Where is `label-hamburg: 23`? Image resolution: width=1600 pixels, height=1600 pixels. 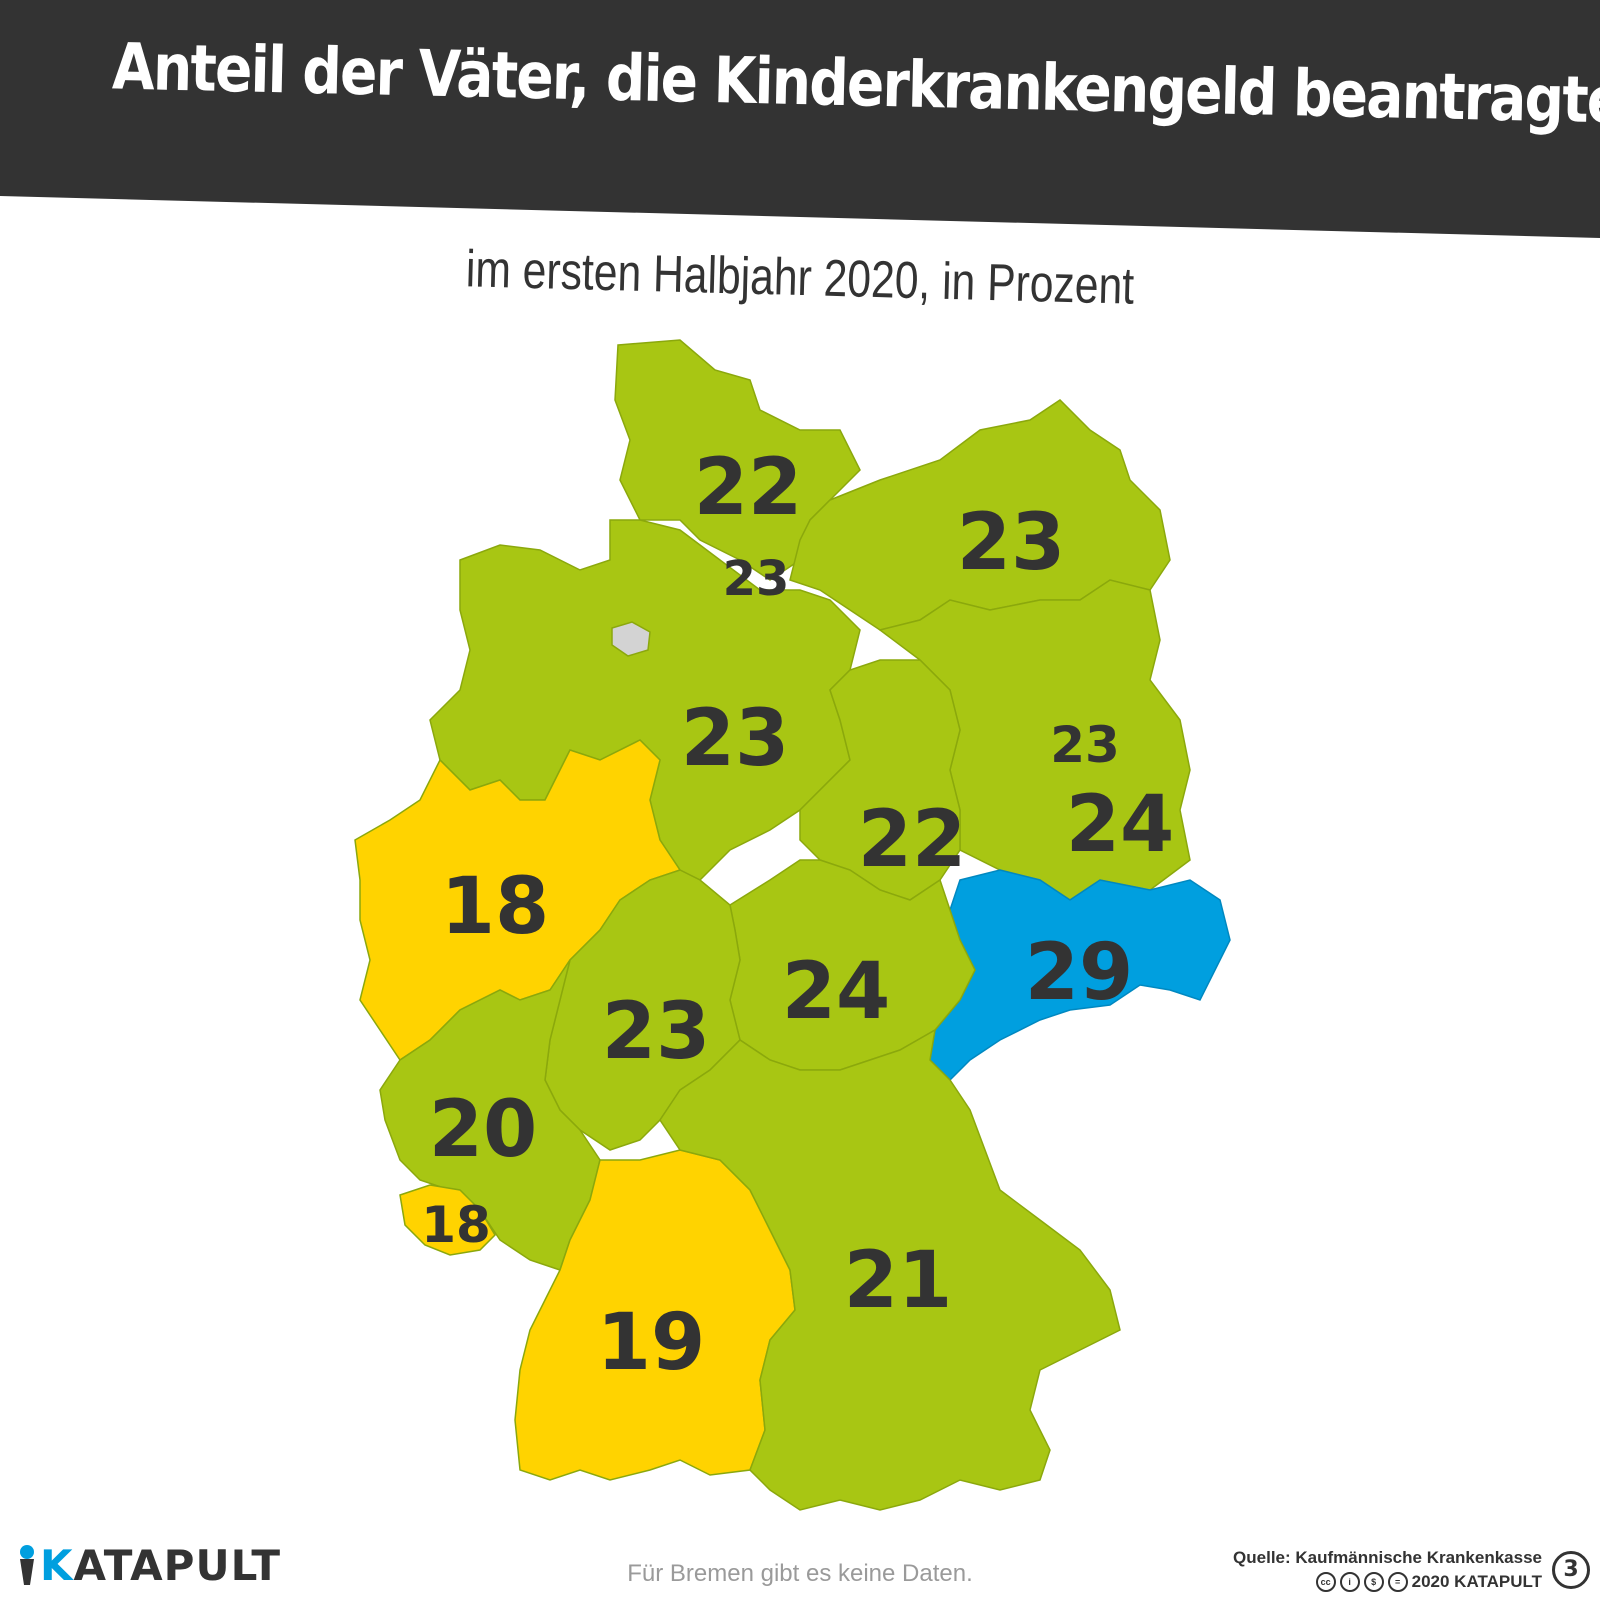
label-hamburg: 23 is located at coordinates (756, 579).